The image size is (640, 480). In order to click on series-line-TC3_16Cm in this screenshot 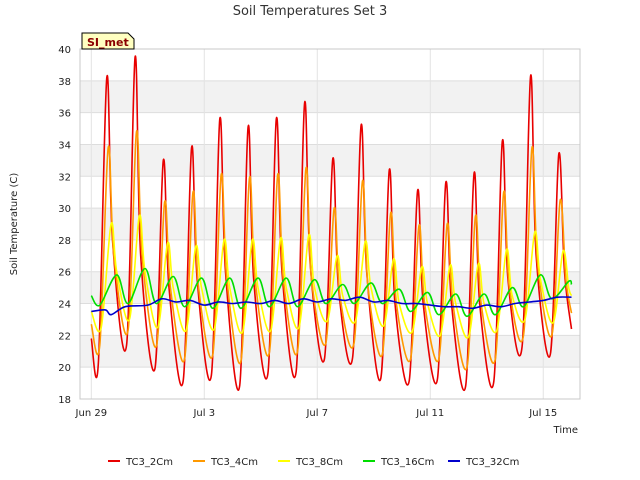, I will do `click(331, 292)`.